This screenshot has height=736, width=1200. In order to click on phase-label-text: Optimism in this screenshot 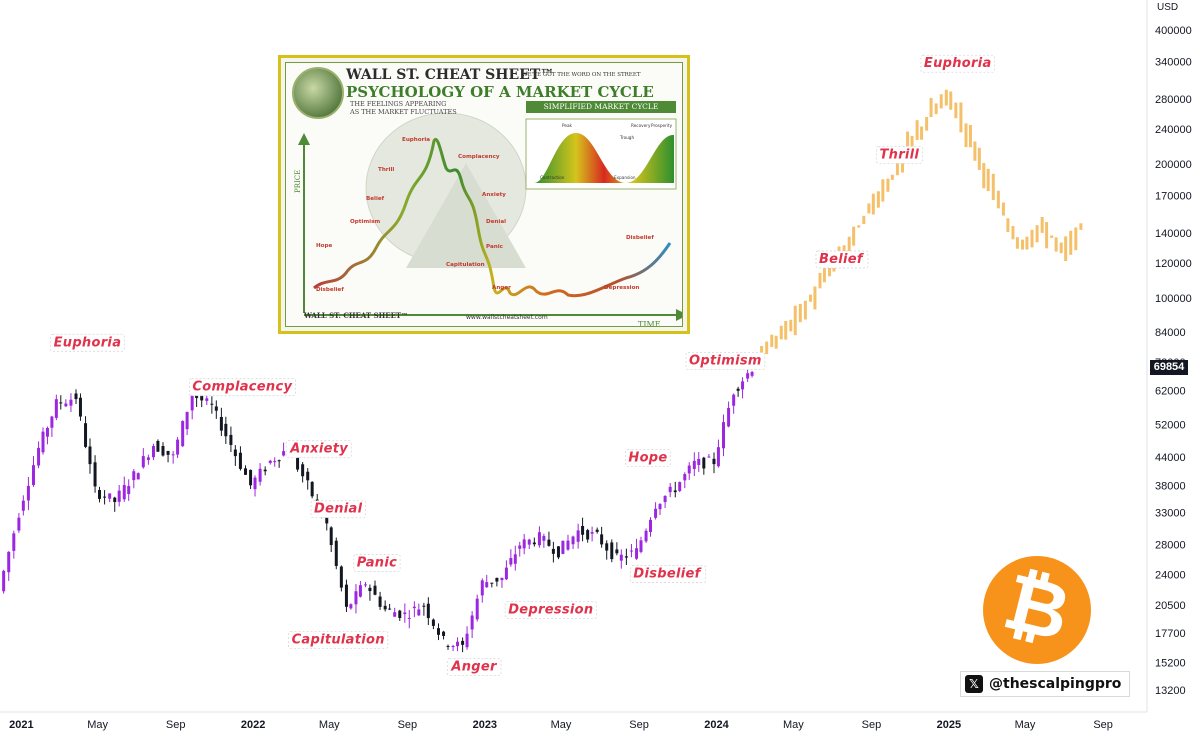, I will do `click(725, 360)`.